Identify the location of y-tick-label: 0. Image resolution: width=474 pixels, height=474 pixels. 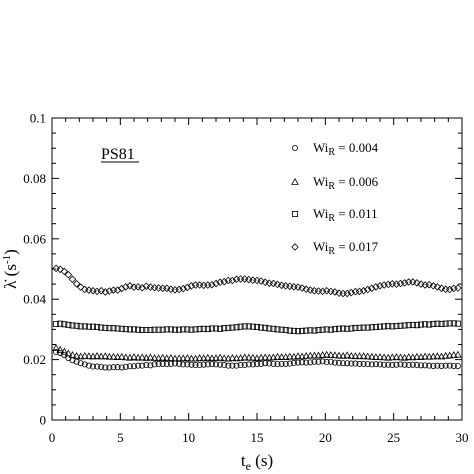
(43, 420).